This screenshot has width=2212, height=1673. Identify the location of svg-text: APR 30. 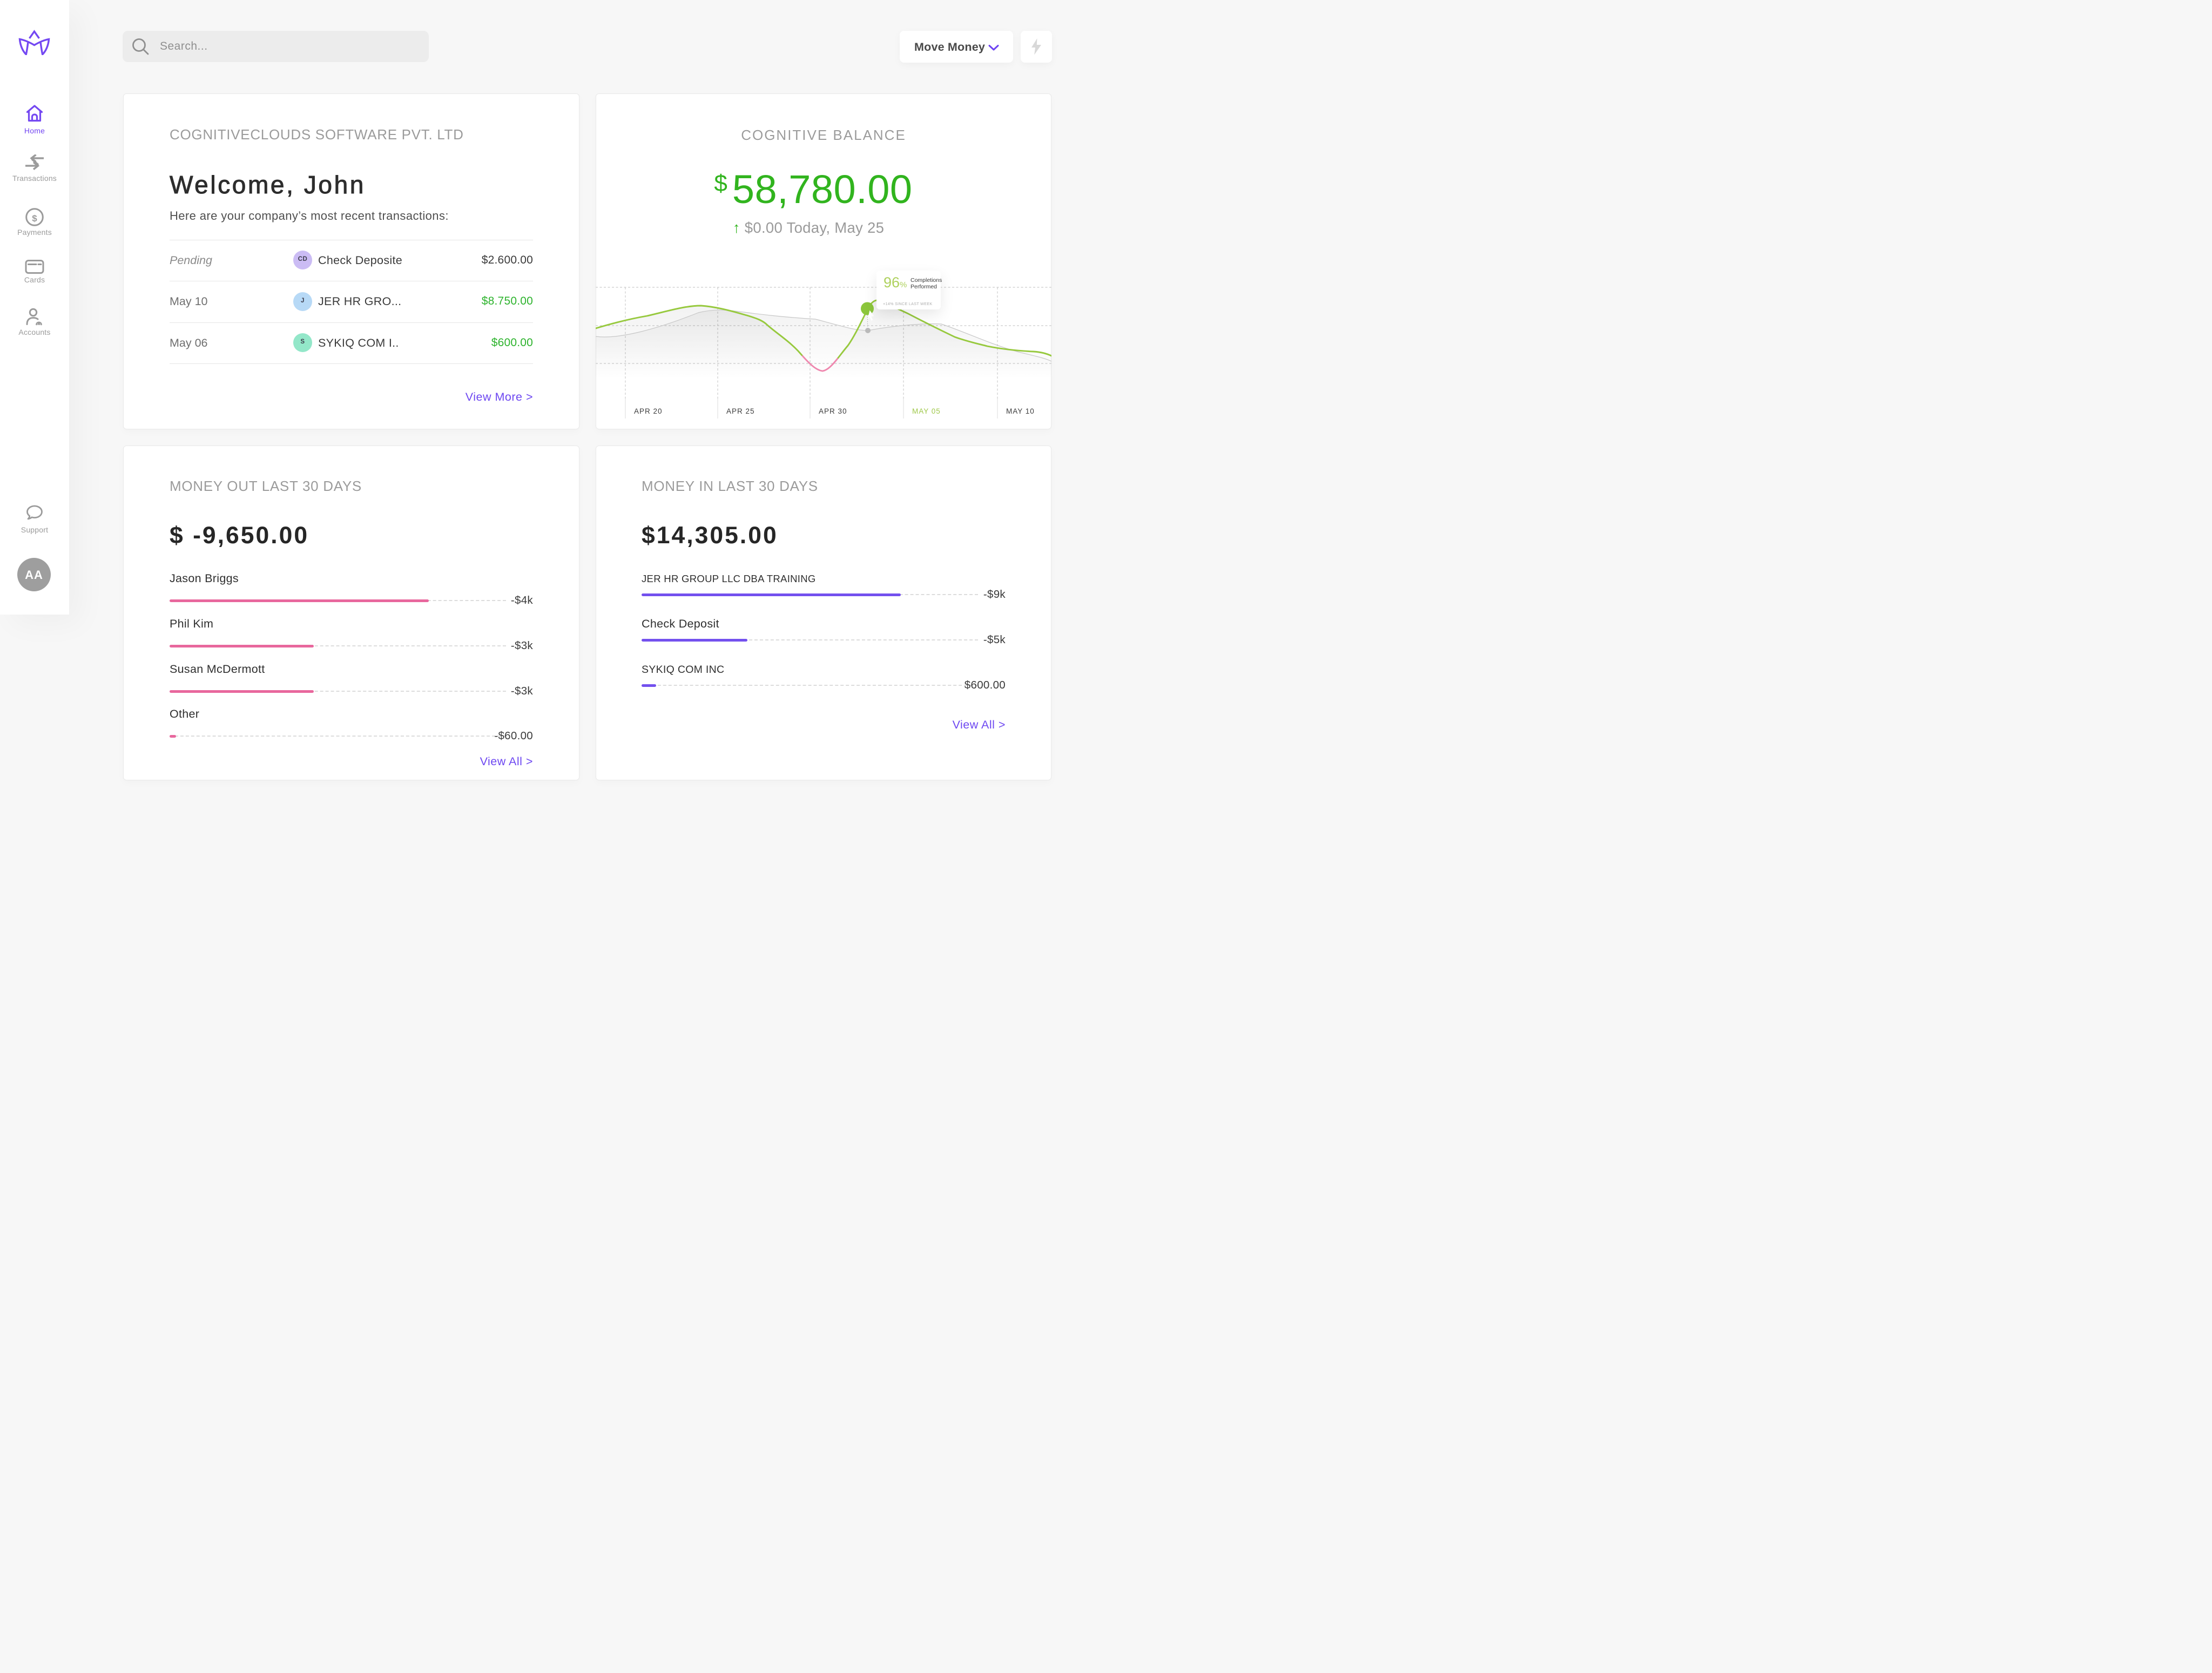
(833, 411).